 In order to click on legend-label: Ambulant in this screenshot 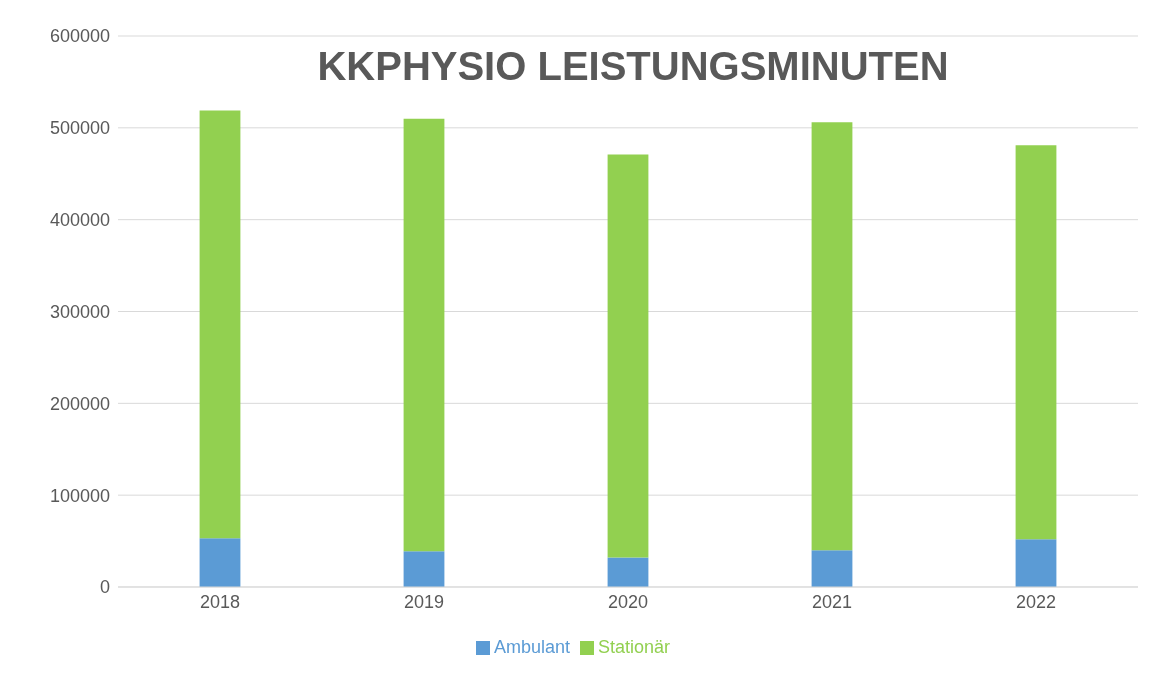, I will do `click(531, 647)`.